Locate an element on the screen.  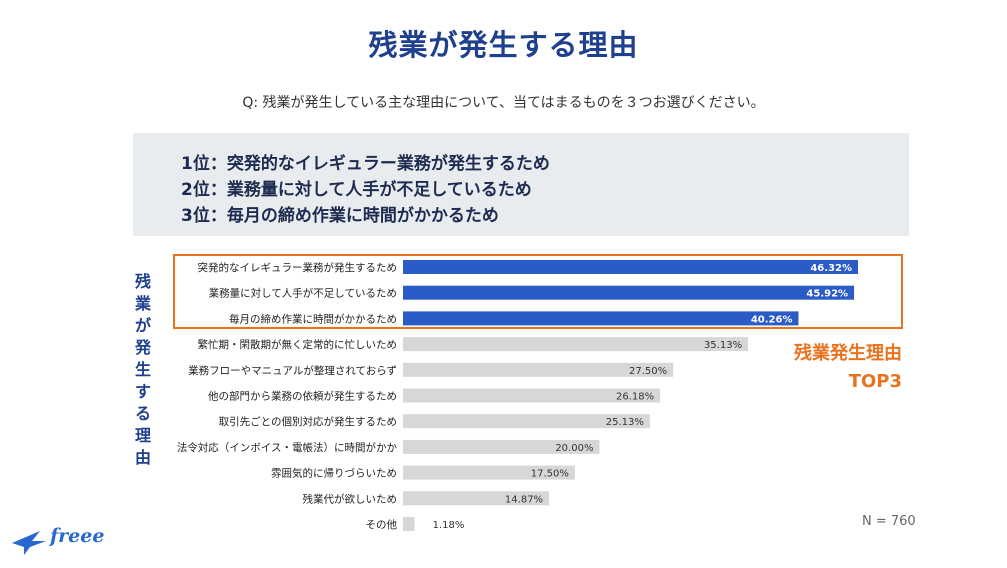
value-label: 25.13% is located at coordinates (625, 422).